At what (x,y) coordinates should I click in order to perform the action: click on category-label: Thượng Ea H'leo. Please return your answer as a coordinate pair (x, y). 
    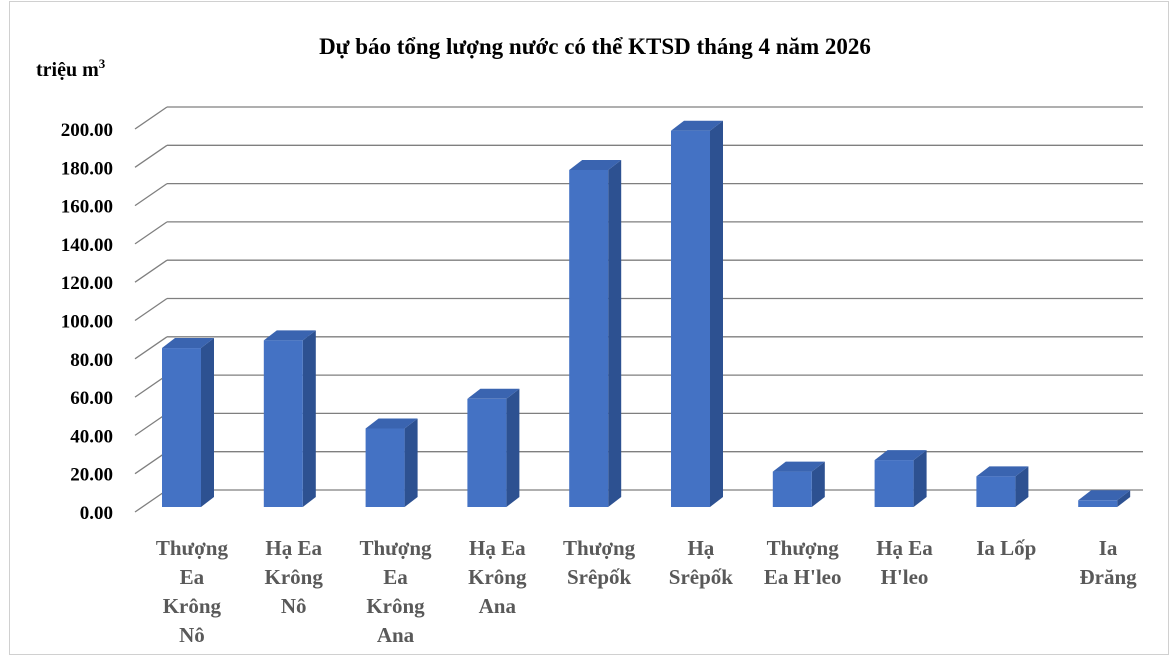
    Looking at the image, I should click on (803, 562).